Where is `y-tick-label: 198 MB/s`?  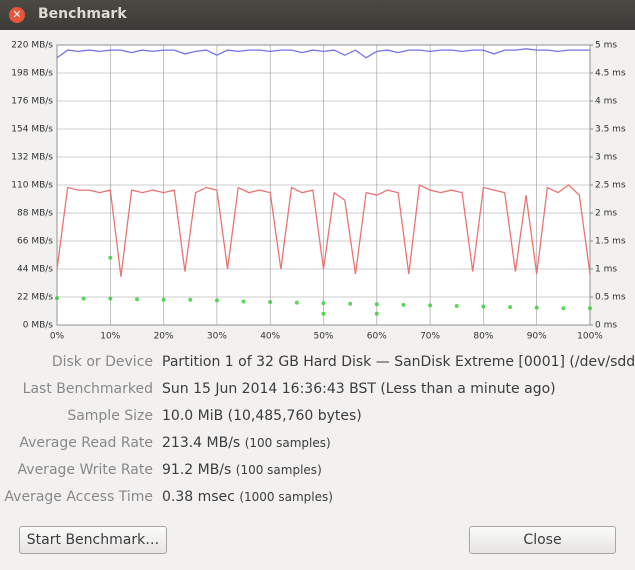 y-tick-label: 198 MB/s is located at coordinates (32, 74).